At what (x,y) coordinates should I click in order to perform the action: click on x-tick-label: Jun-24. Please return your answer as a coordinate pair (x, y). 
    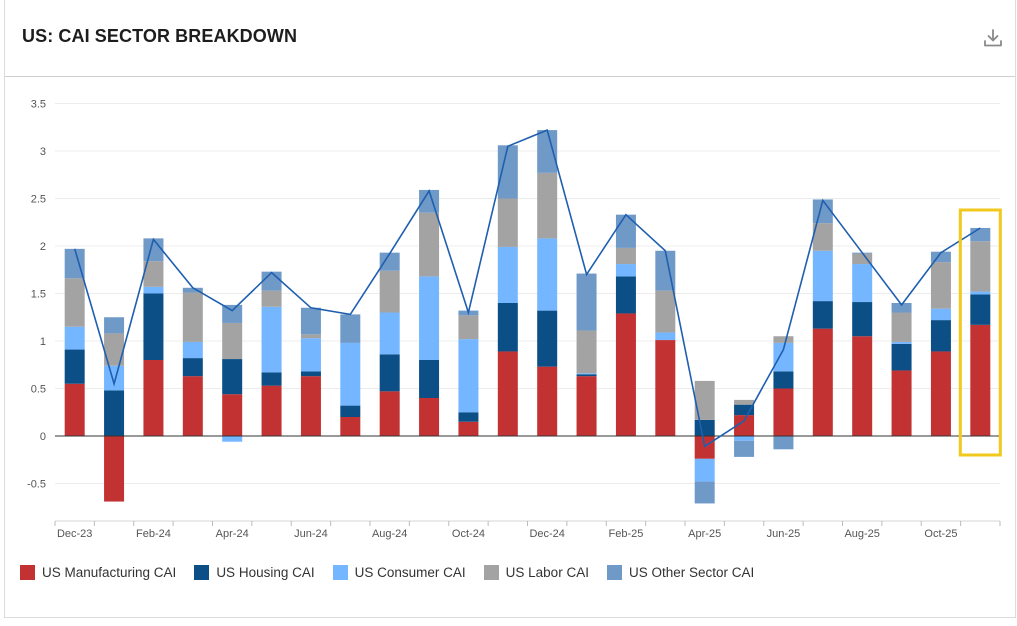
    Looking at the image, I should click on (311, 534).